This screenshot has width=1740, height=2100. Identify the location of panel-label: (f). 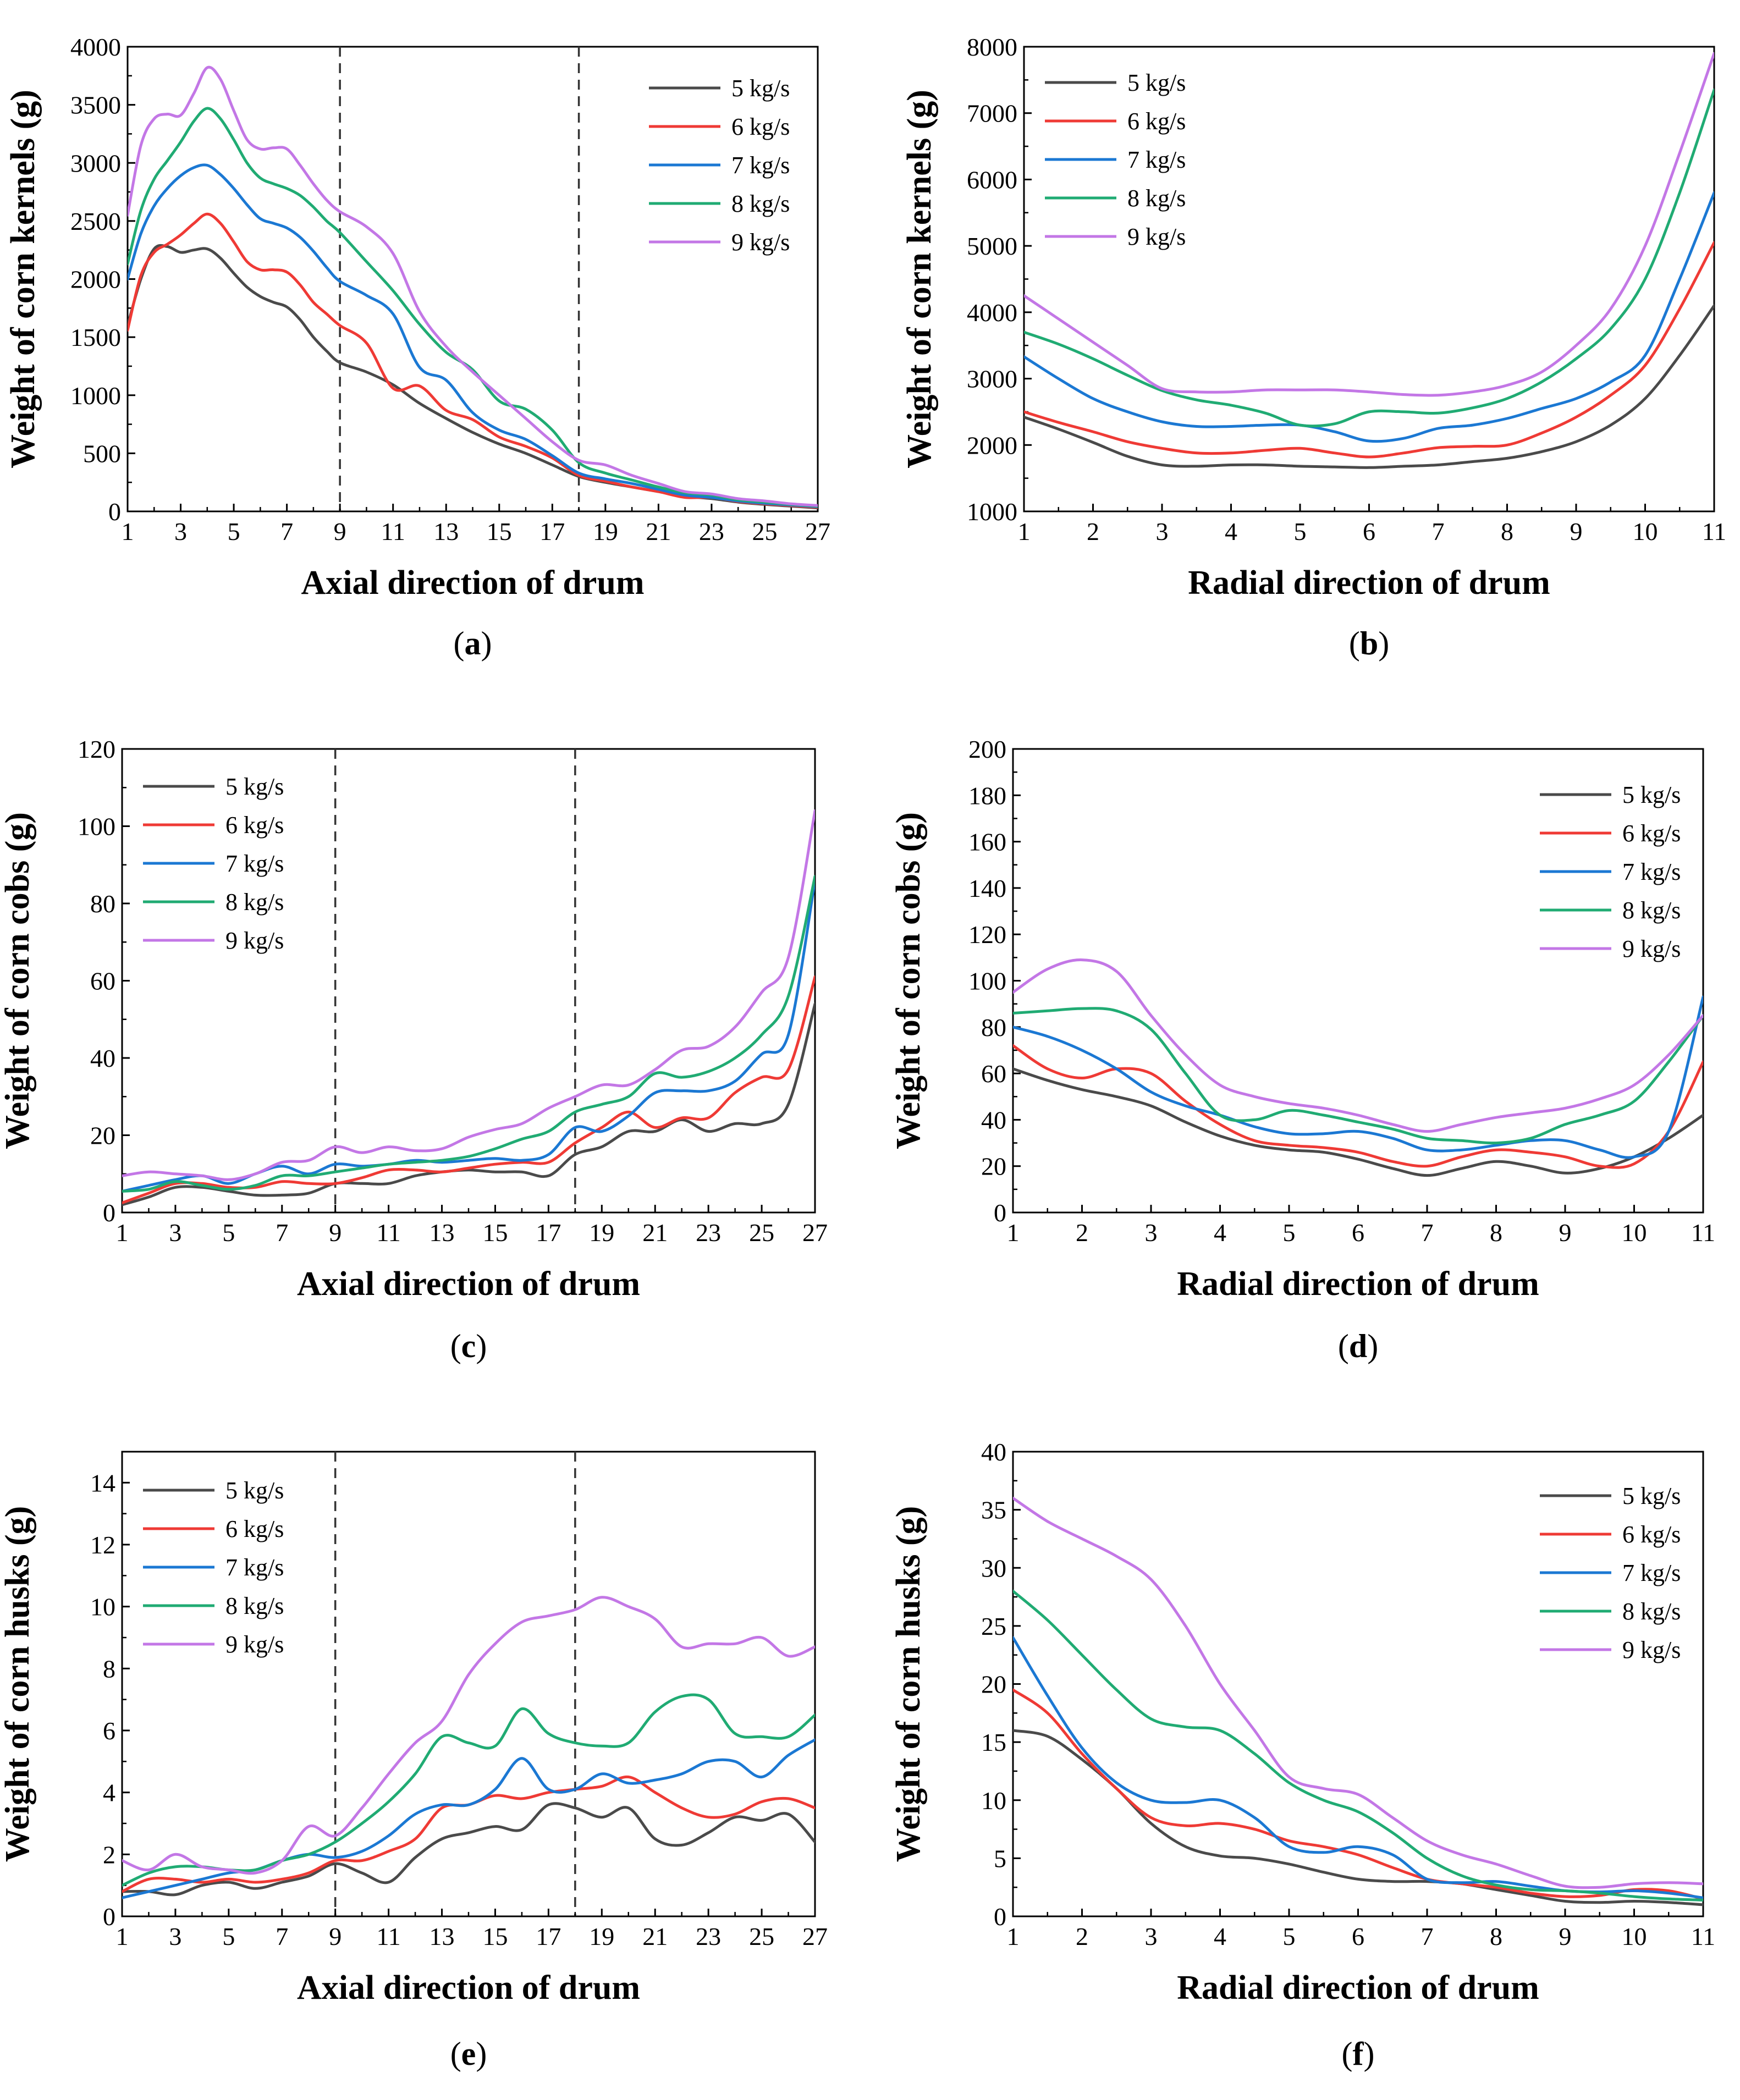
(1358, 2054).